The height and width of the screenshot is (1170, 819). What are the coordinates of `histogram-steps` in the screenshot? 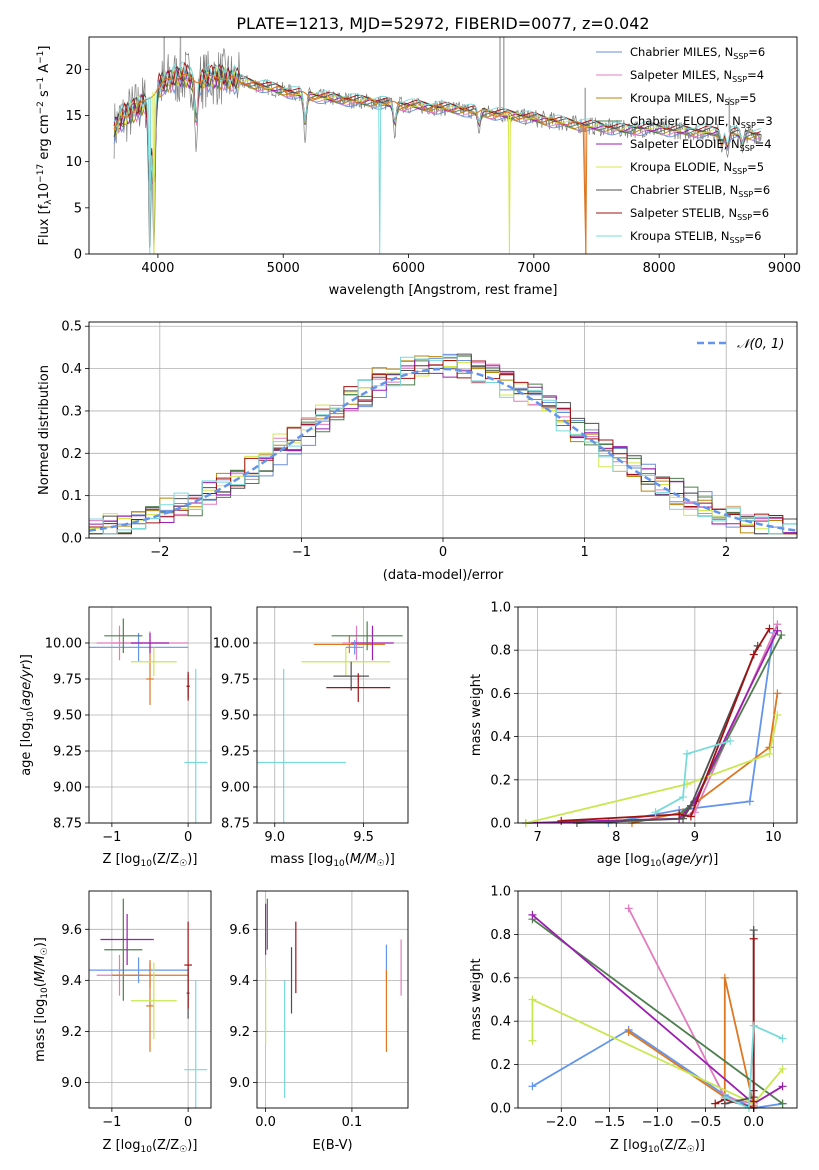 It's located at (443, 444).